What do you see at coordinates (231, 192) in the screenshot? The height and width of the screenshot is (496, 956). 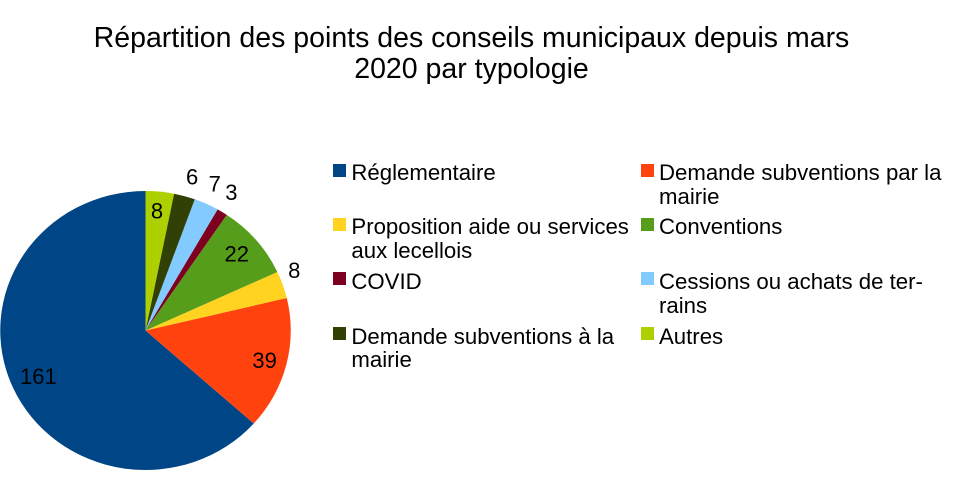 I see `svg-text: 3` at bounding box center [231, 192].